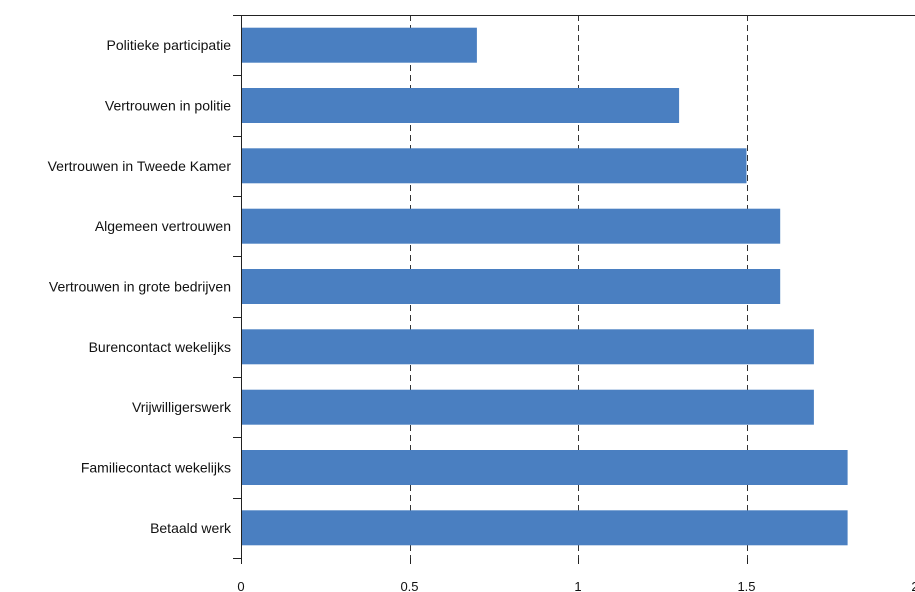  Describe the element at coordinates (182, 407) in the screenshot. I see `category-label: Vrijwilligerswerk` at that location.